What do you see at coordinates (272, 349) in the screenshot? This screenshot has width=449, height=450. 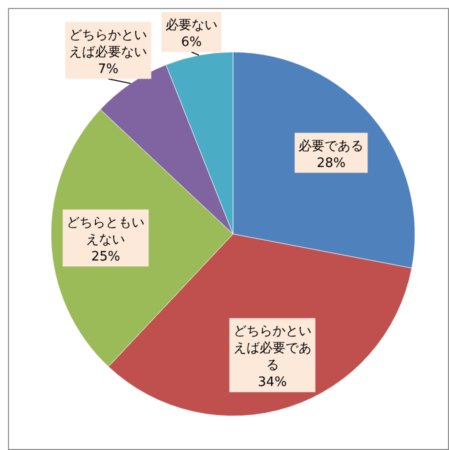 I see `slice-label: どちらかといえば必要である` at bounding box center [272, 349].